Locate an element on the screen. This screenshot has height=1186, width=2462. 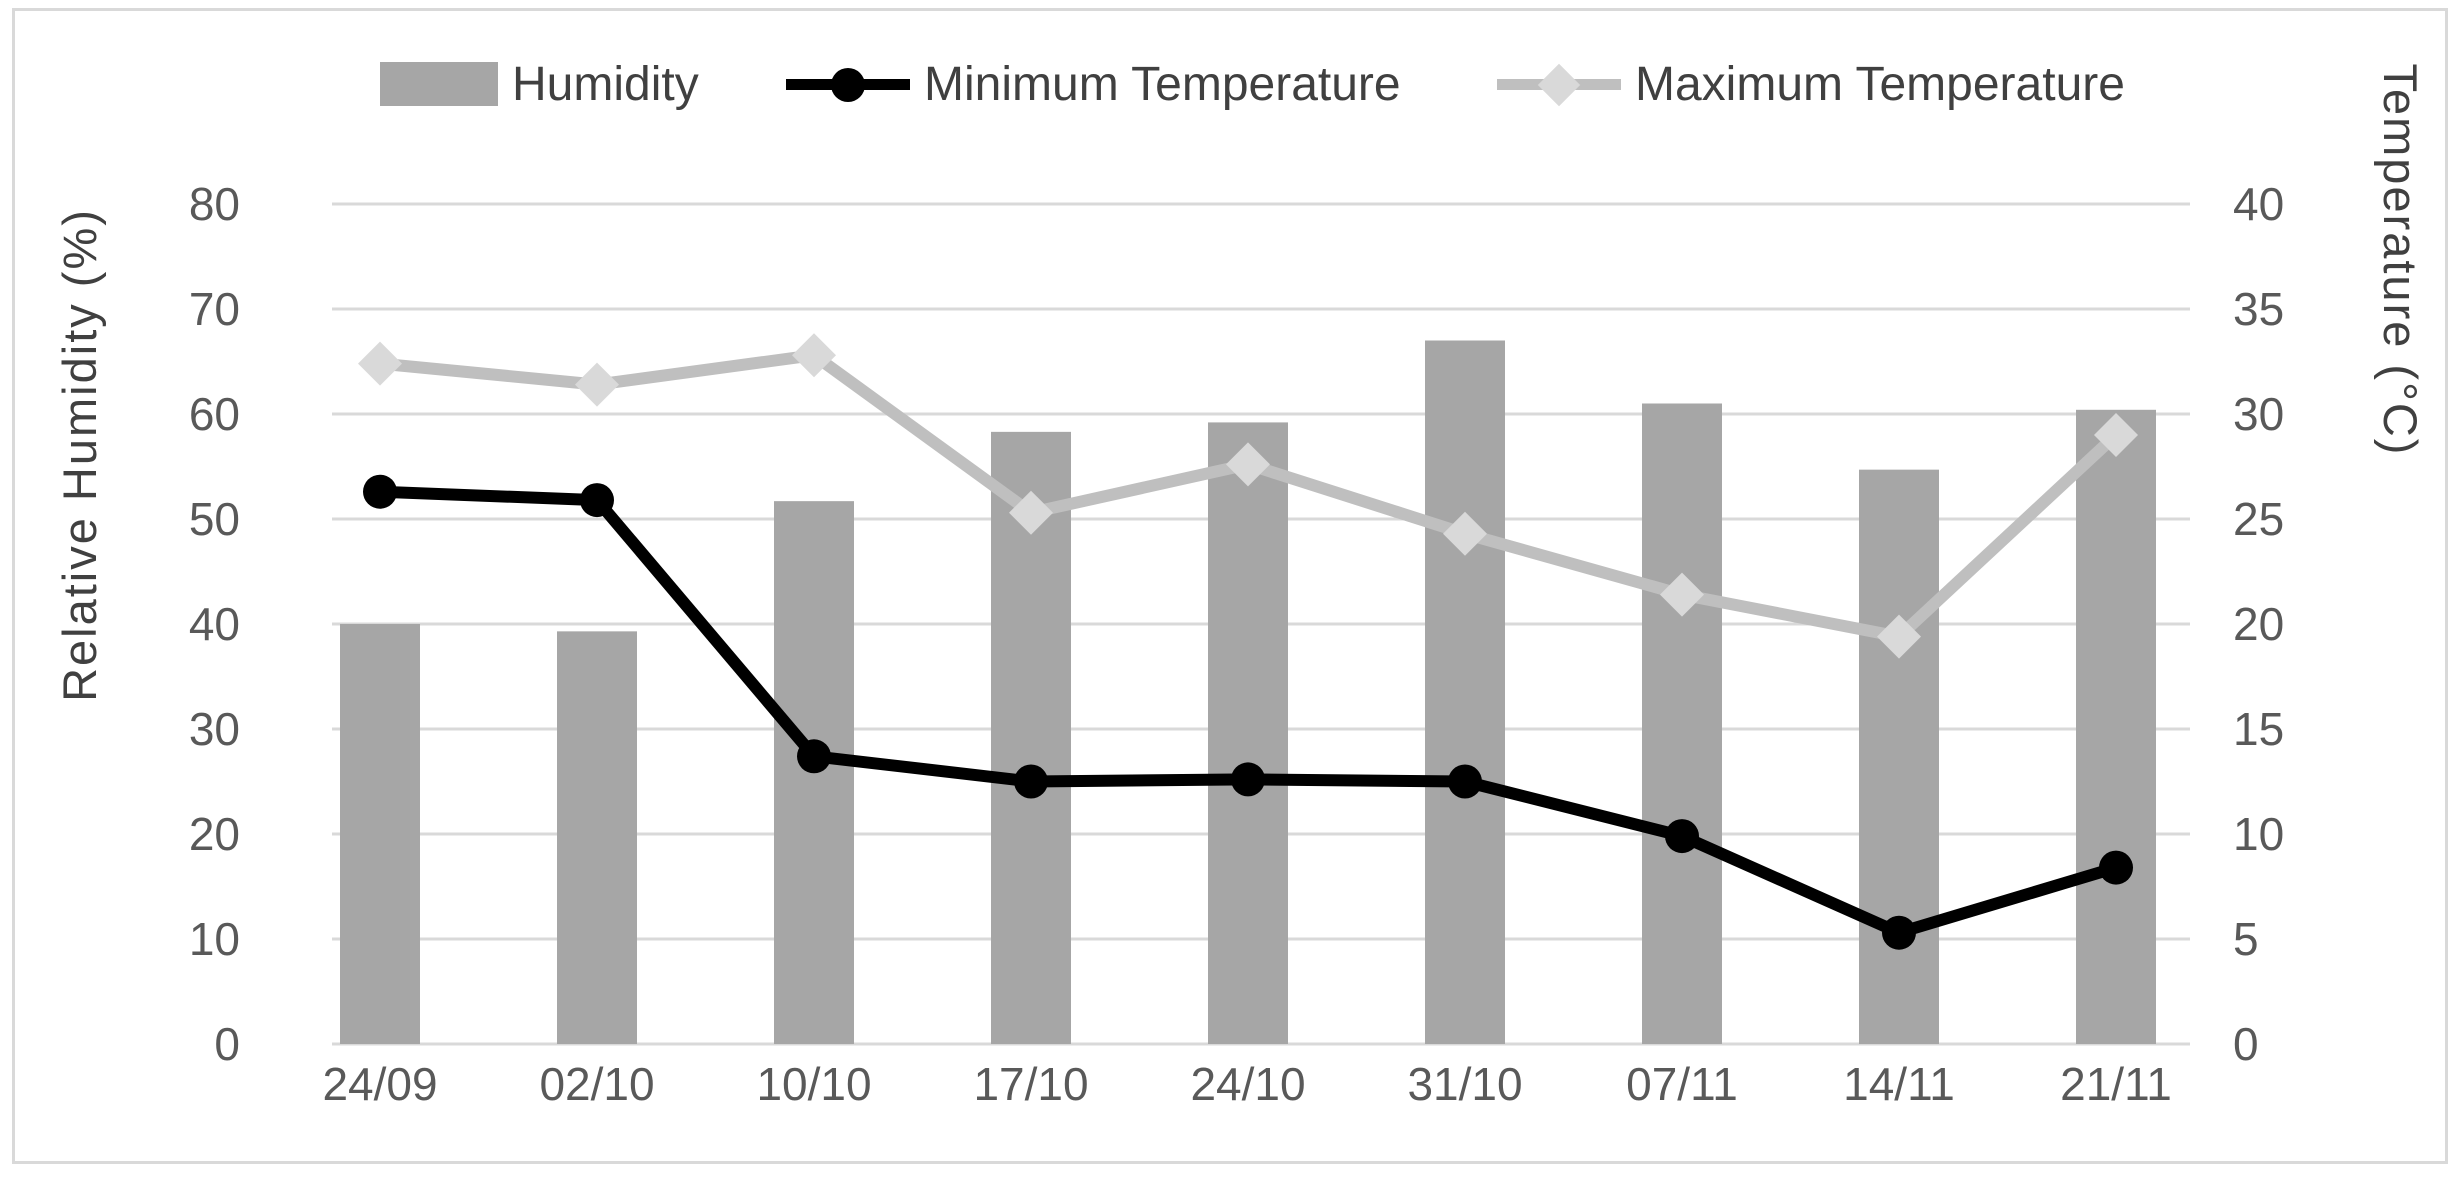
x-axis-category-label: 14/11 is located at coordinates (1899, 1084).